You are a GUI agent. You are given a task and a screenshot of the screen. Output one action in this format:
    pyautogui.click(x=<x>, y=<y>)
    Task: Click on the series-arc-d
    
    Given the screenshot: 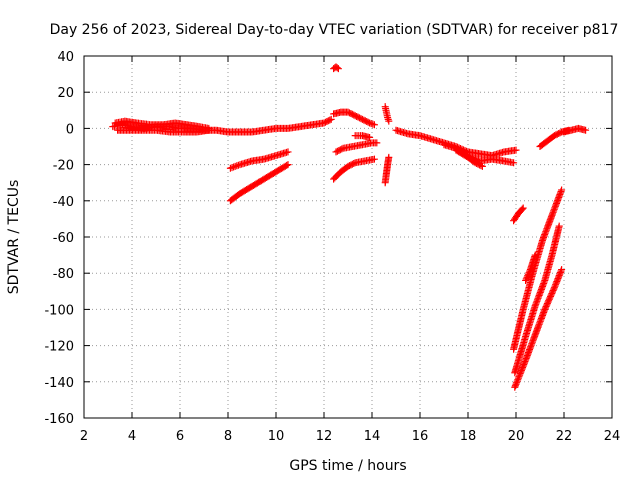 What is the action you would take?
    pyautogui.click(x=354, y=118)
    